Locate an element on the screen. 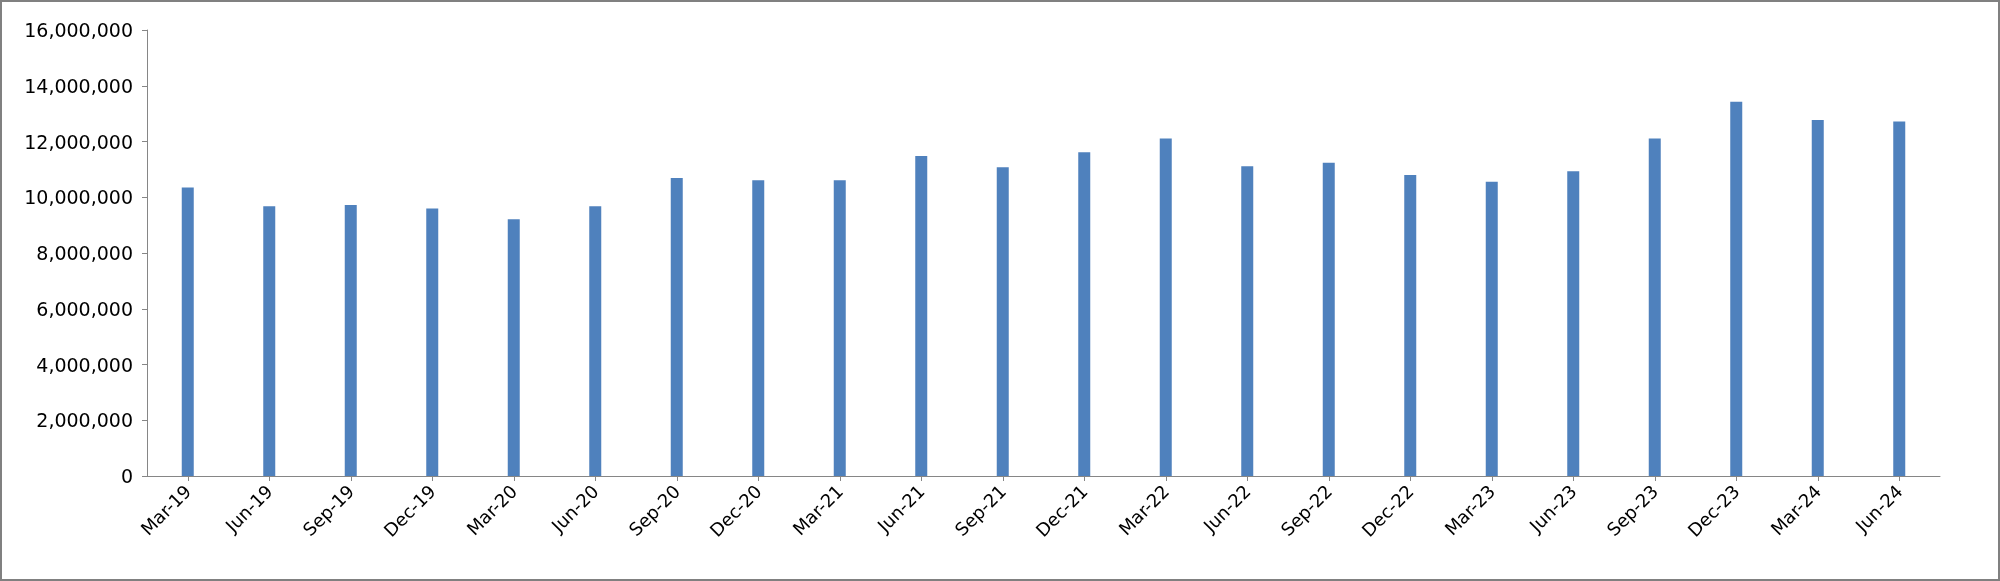  y-tick-label: 16,000,000 is located at coordinates (78, 30).